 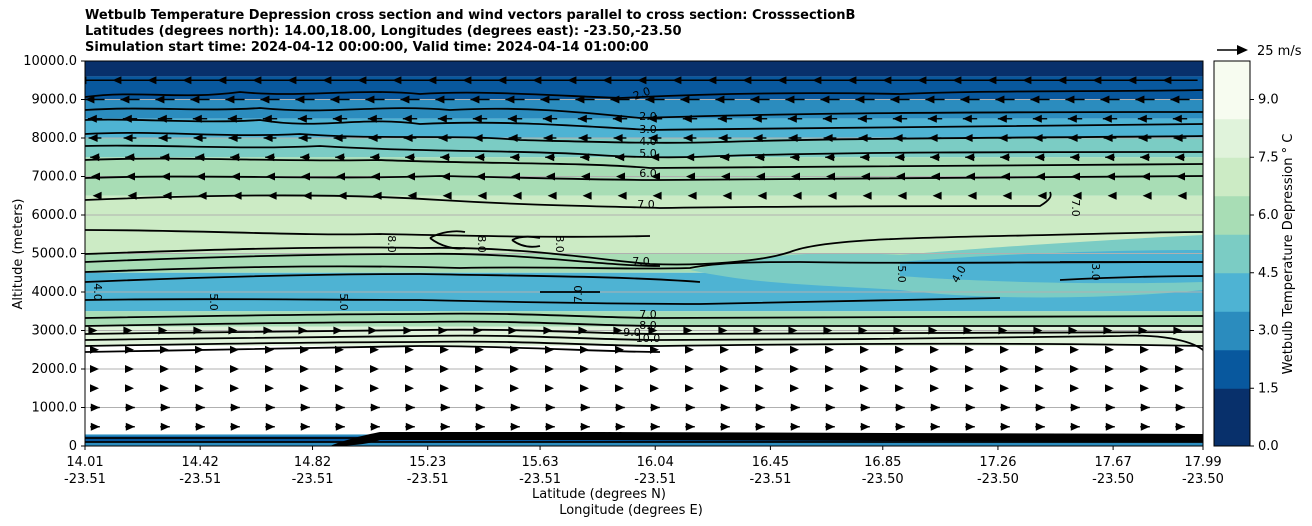 What do you see at coordinates (55, 177) in the screenshot?
I see `y-tick-label-7000: 7000.0` at bounding box center [55, 177].